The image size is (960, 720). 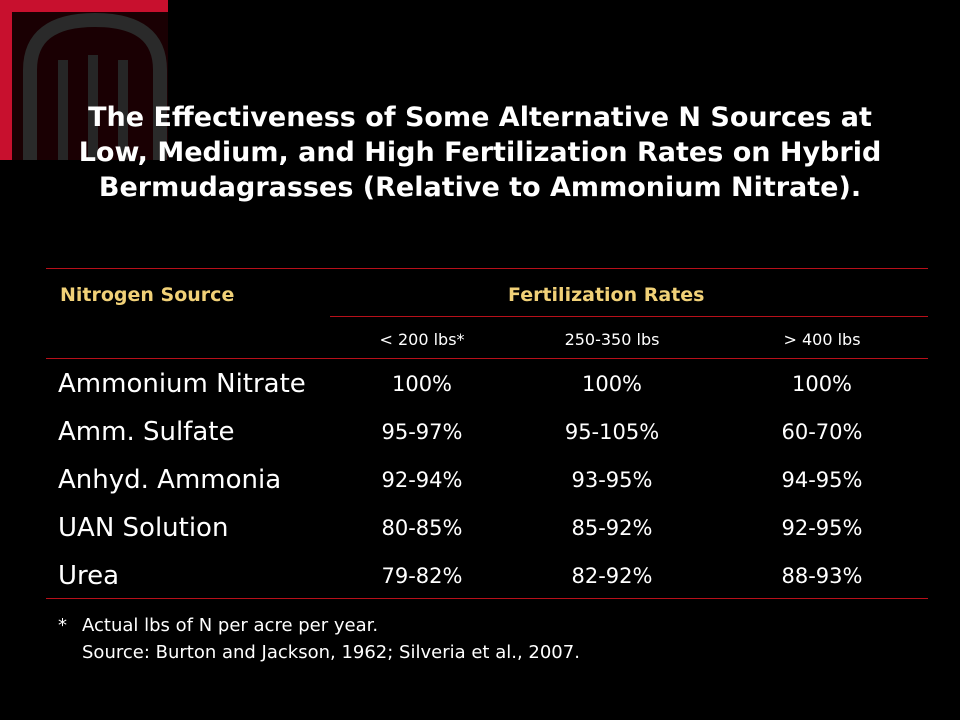 I want to click on table-bottom-rule, so click(x=487, y=598).